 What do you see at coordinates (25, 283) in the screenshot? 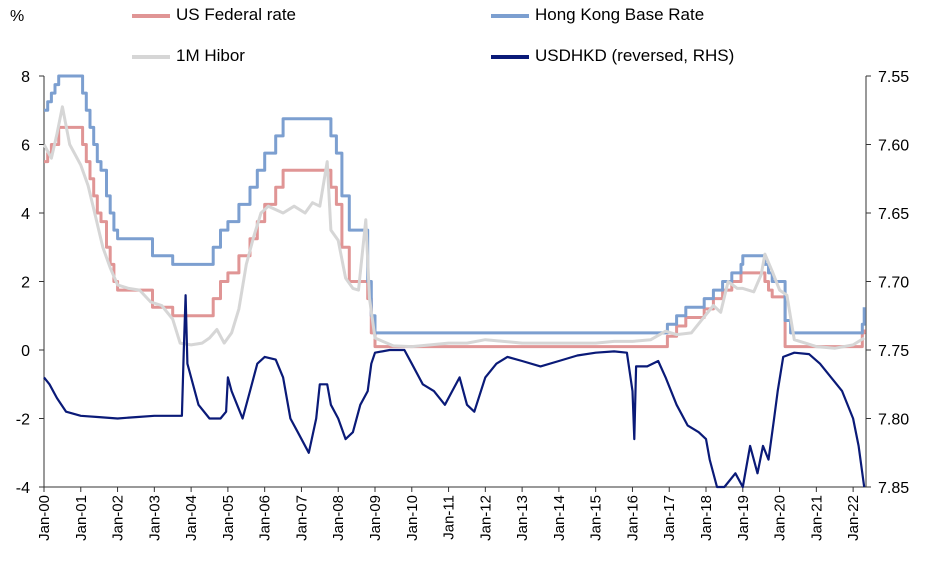
I see `left-tick-label: 2` at bounding box center [25, 283].